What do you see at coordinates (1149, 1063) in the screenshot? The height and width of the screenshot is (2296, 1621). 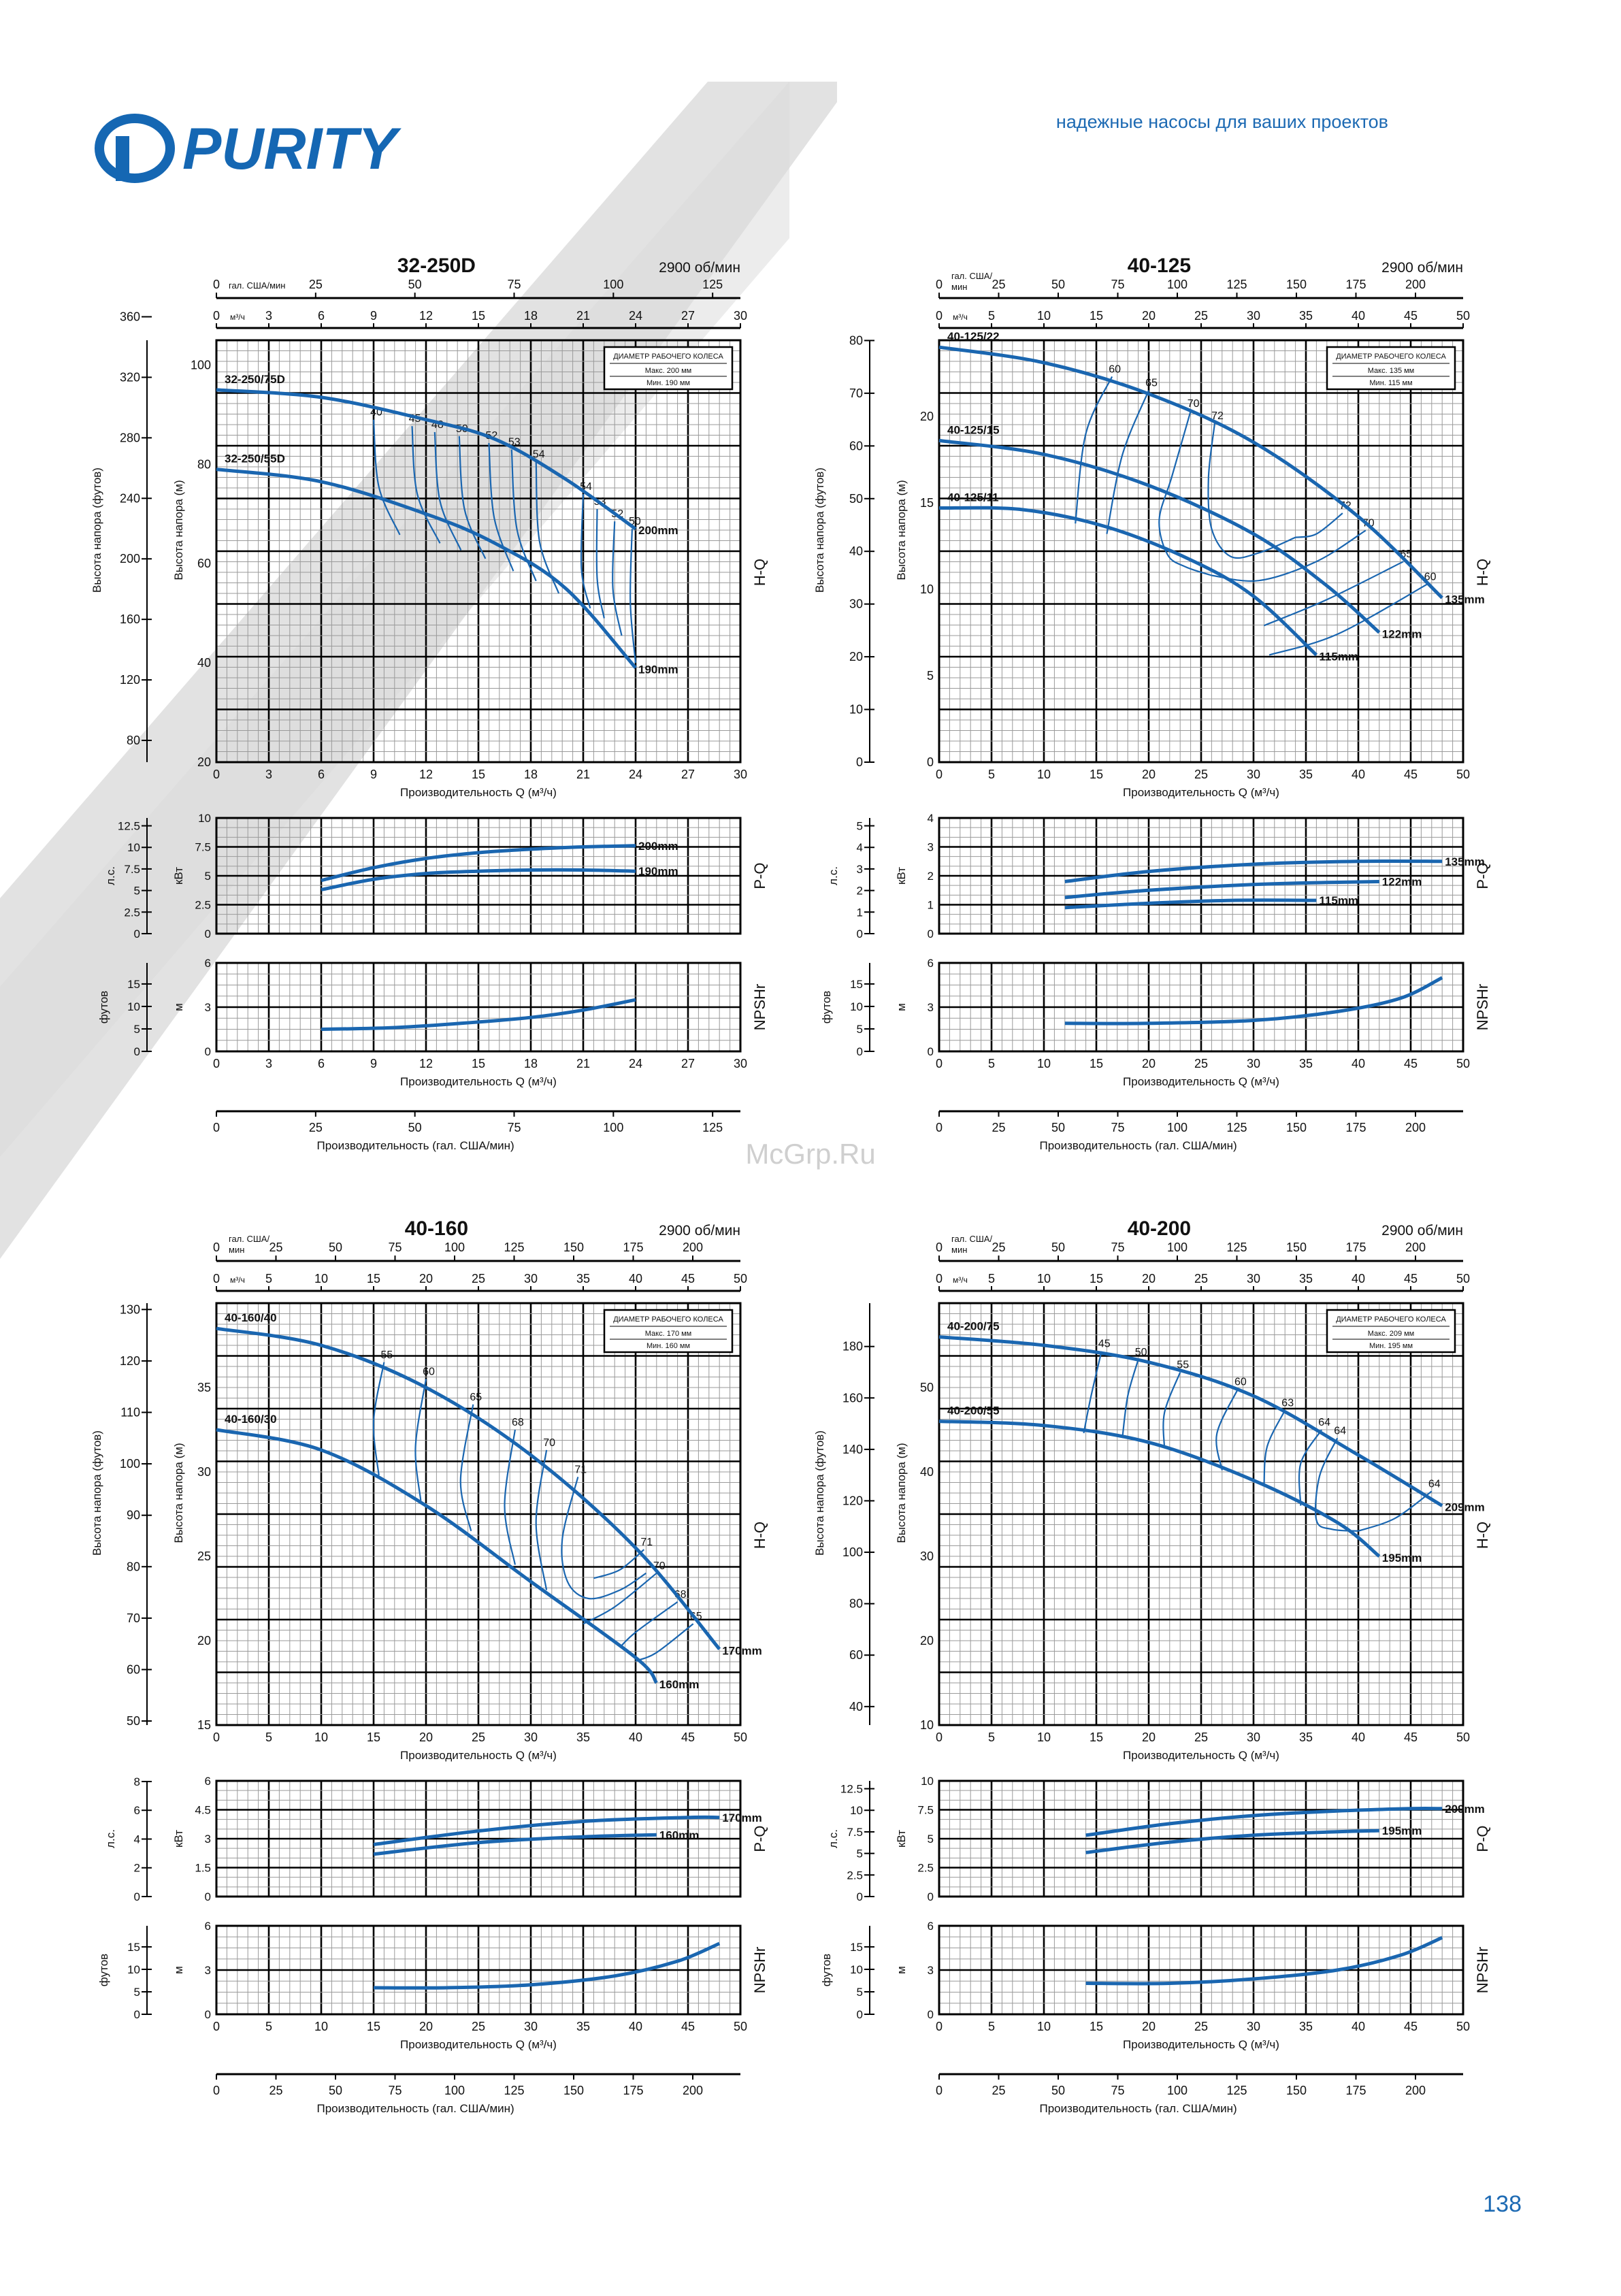 I see `npsh-x-tick-label: 20` at bounding box center [1149, 1063].